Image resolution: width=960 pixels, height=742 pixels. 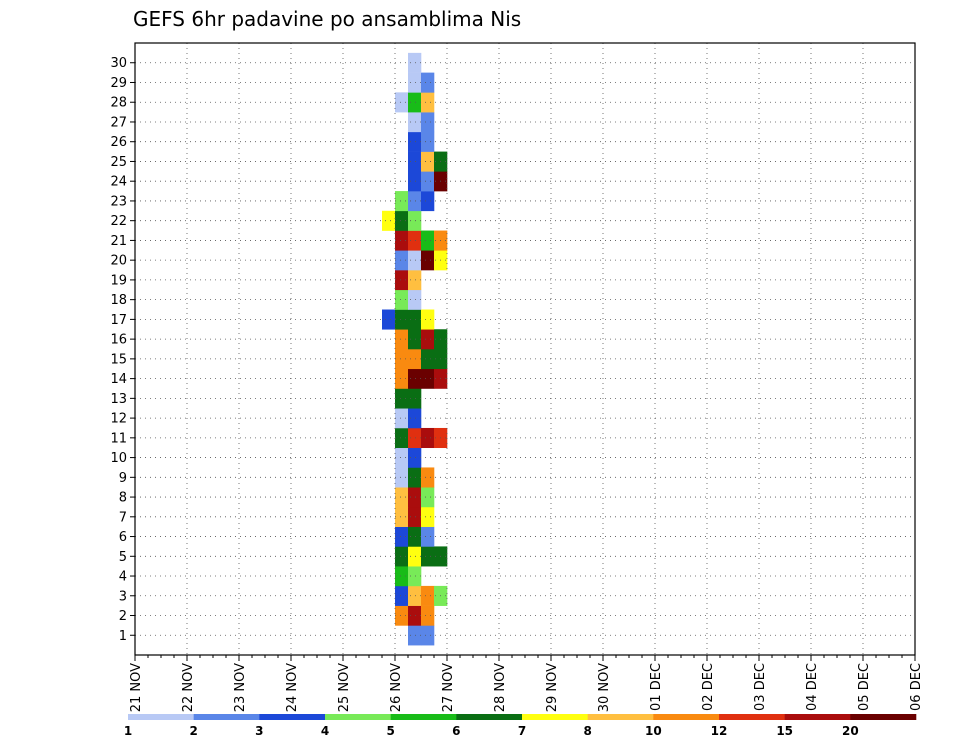 I want to click on x-tick-label: 28 NOV, so click(x=500, y=687).